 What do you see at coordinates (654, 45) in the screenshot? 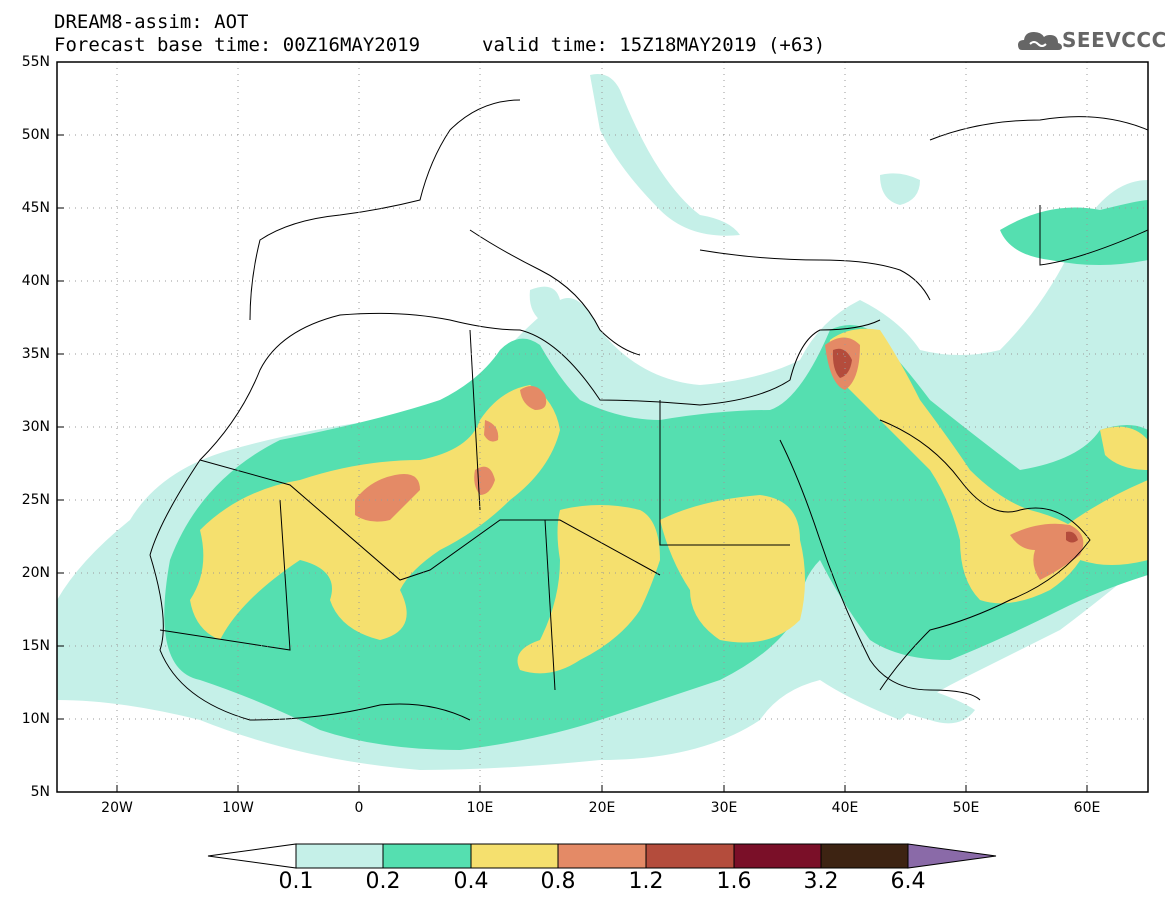
I see `valid-time-label: valid time: 15Z18MAY2019 (+63)` at bounding box center [654, 45].